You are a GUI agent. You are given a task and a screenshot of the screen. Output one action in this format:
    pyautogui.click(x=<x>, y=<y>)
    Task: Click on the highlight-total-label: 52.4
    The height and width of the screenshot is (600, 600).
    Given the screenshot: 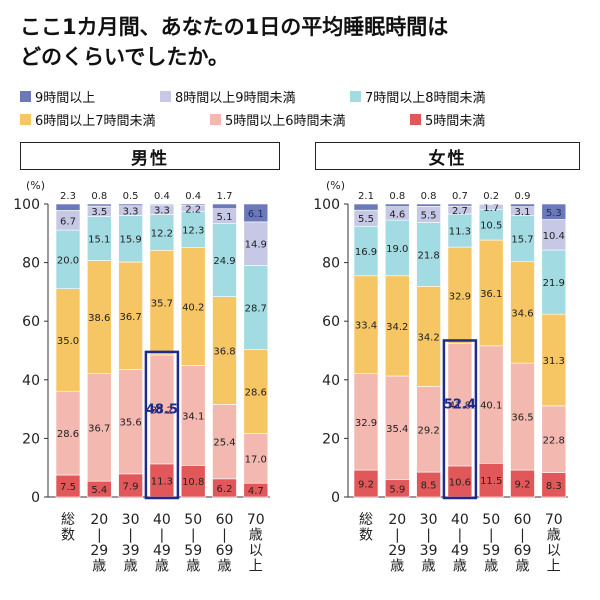 What is the action you would take?
    pyautogui.click(x=460, y=405)
    